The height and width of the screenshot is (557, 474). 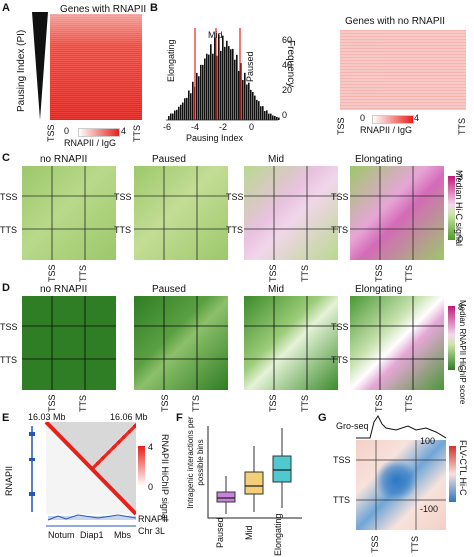 What do you see at coordinates (141, 466) in the screenshot?
I see `panel-e-colorbar` at bounding box center [141, 466].